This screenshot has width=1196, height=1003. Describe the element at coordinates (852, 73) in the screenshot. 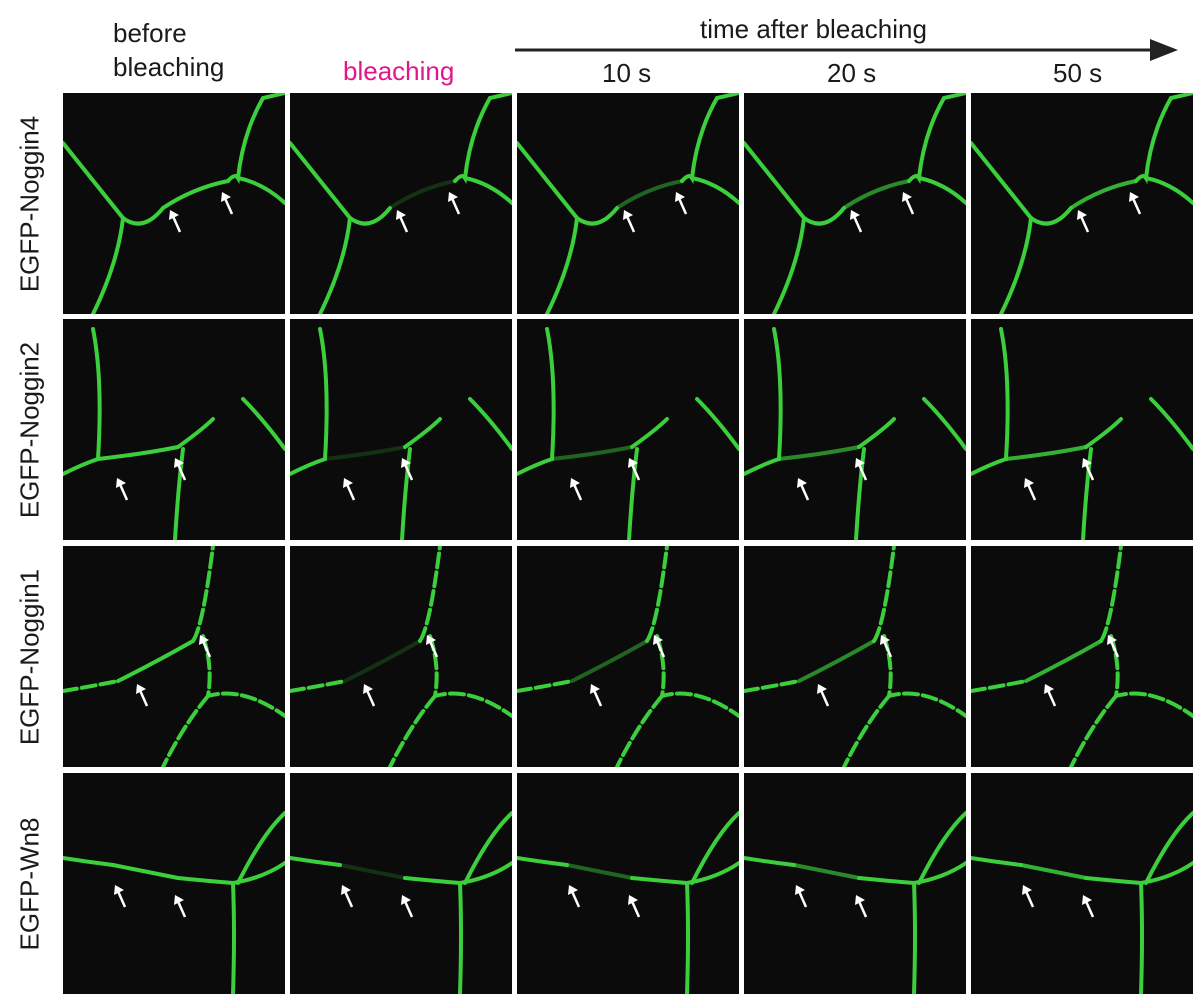

I see `column-header: 20 s` at that location.